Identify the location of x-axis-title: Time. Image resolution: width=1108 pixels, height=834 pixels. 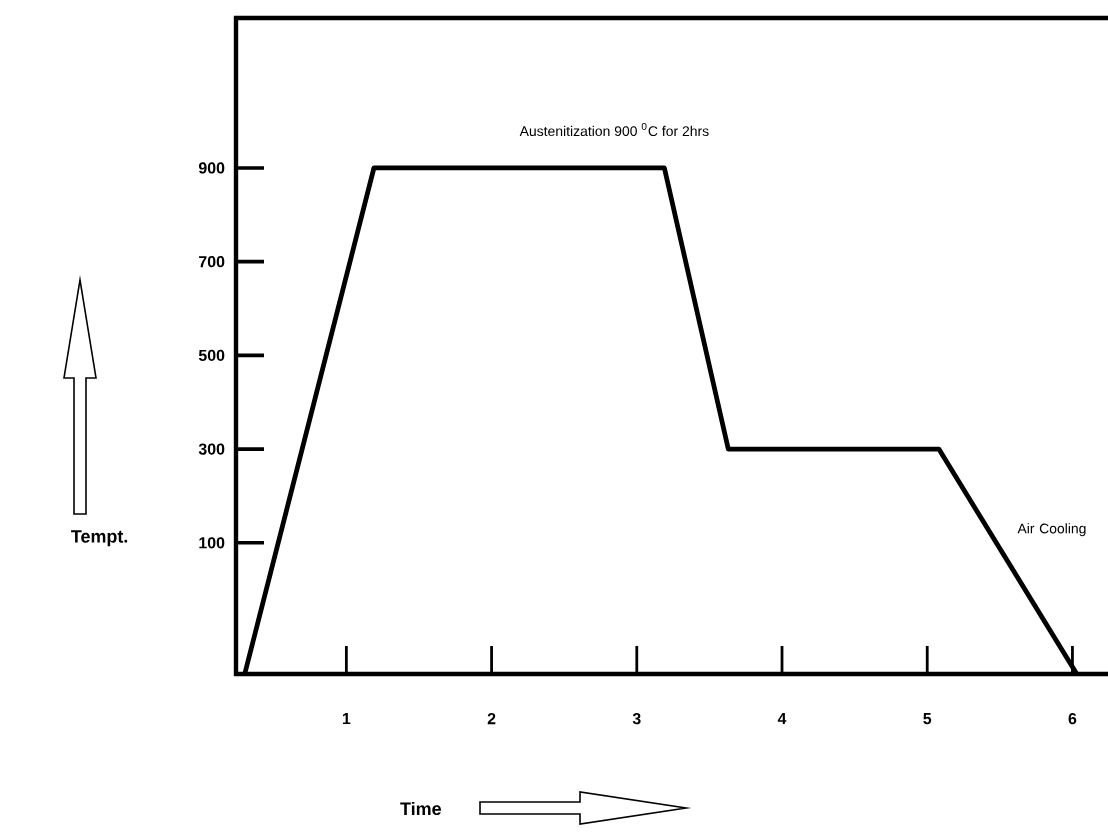
(420, 808).